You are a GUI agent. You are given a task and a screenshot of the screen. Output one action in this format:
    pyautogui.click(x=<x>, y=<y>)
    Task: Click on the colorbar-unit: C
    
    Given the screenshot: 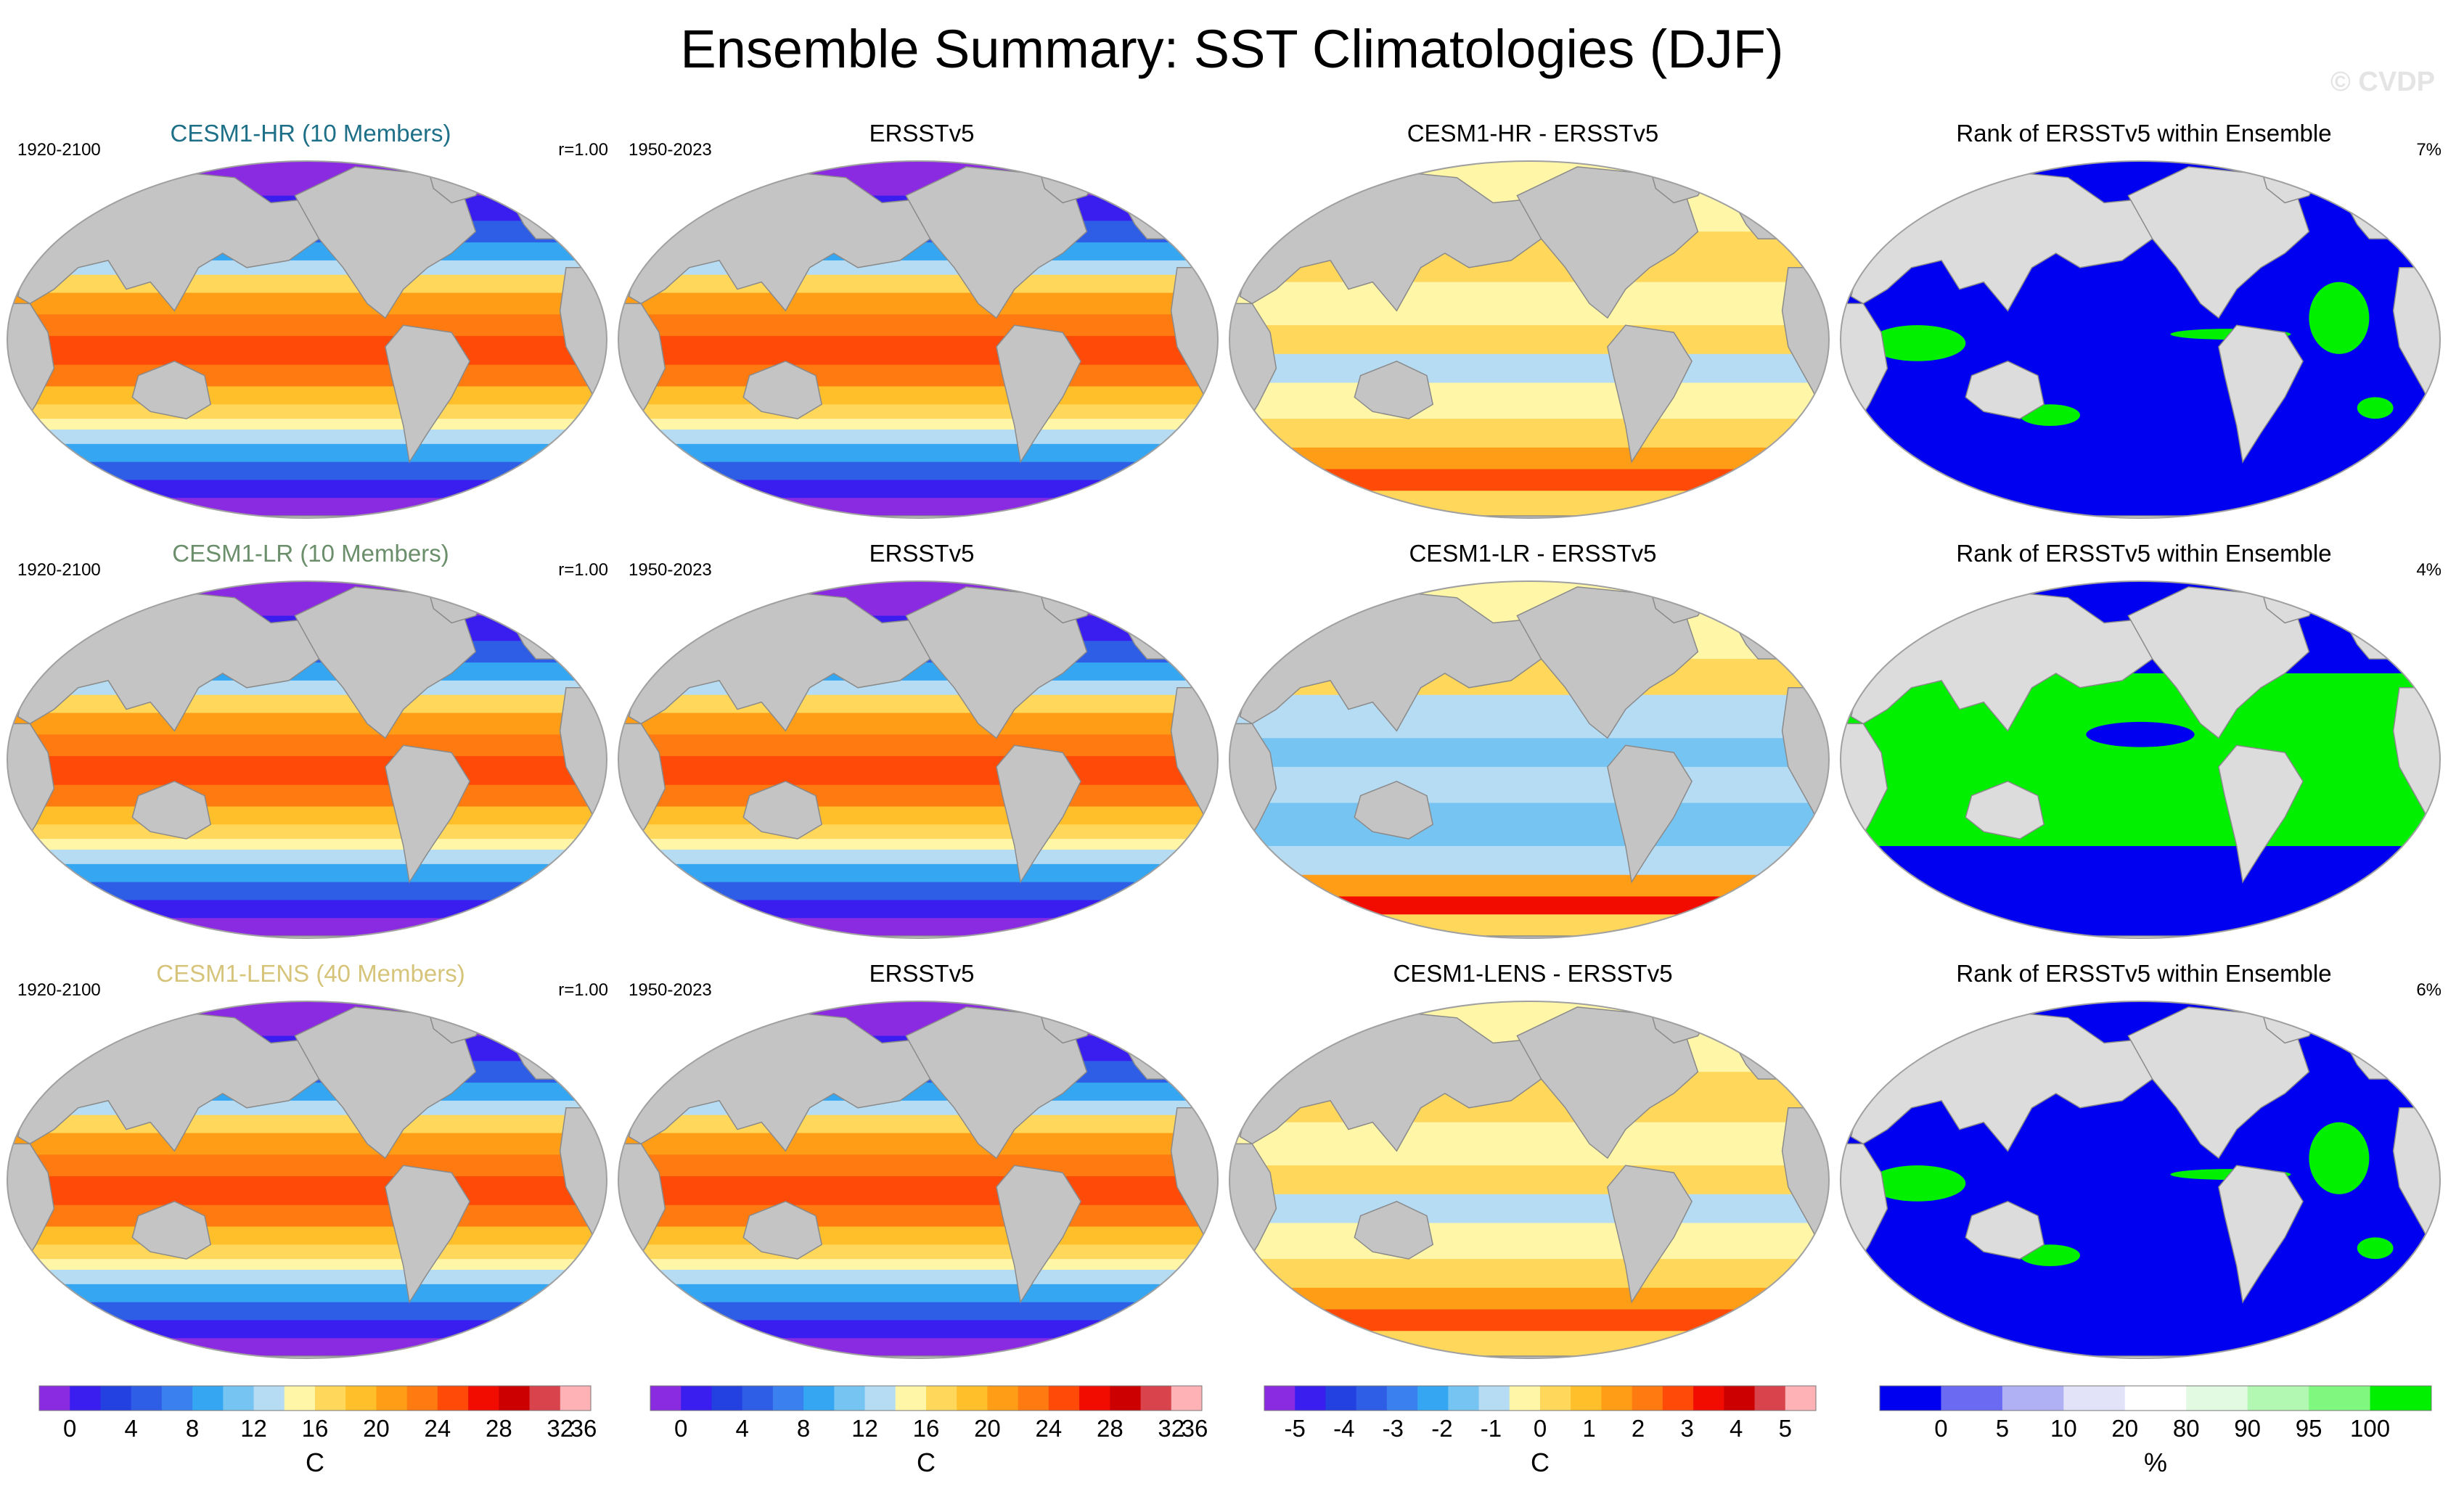 What is the action you would take?
    pyautogui.click(x=926, y=1462)
    